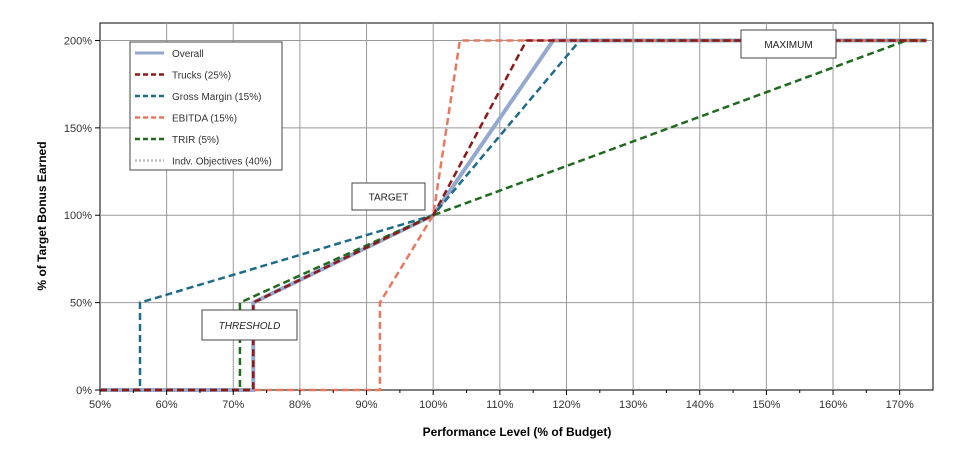 The image size is (954, 452). Describe the element at coordinates (201, 76) in the screenshot. I see `legend-label: Trucks (25%)` at that location.